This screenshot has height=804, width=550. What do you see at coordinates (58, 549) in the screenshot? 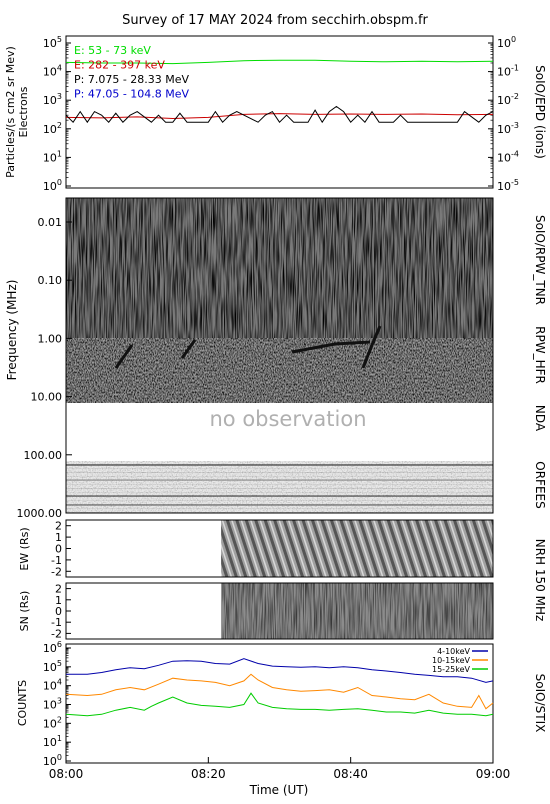
I see `nrh-ew-tick-label: 0` at bounding box center [58, 549].